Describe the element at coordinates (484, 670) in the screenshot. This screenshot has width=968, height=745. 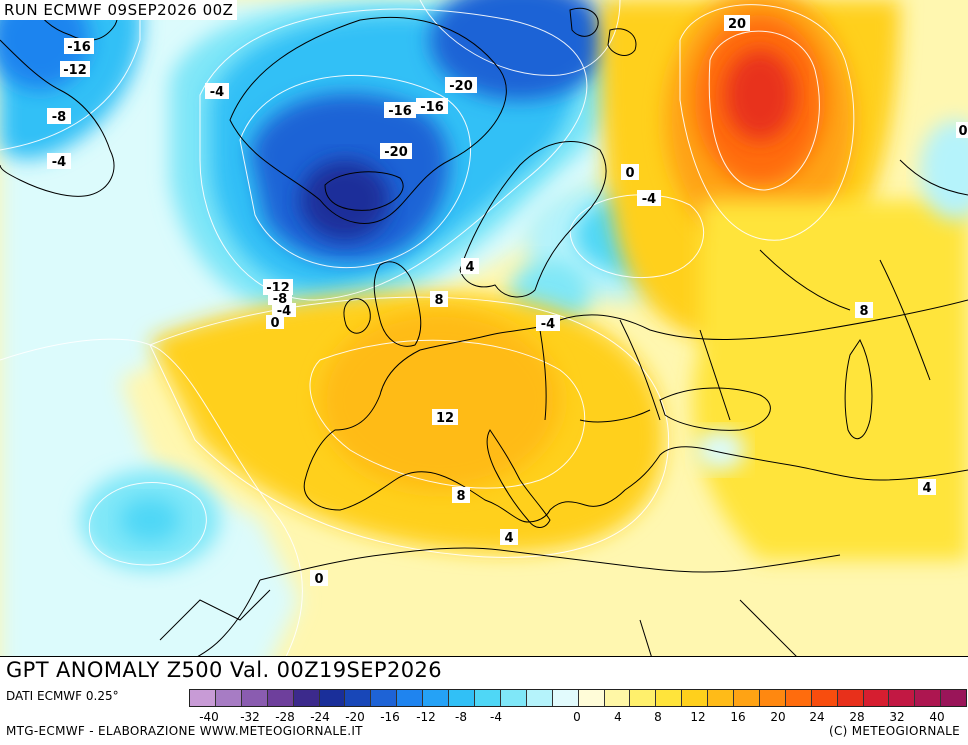
I see `map-title-bar: GPT ANOMALY Z500 Val. 00Z19SEP2026` at that location.